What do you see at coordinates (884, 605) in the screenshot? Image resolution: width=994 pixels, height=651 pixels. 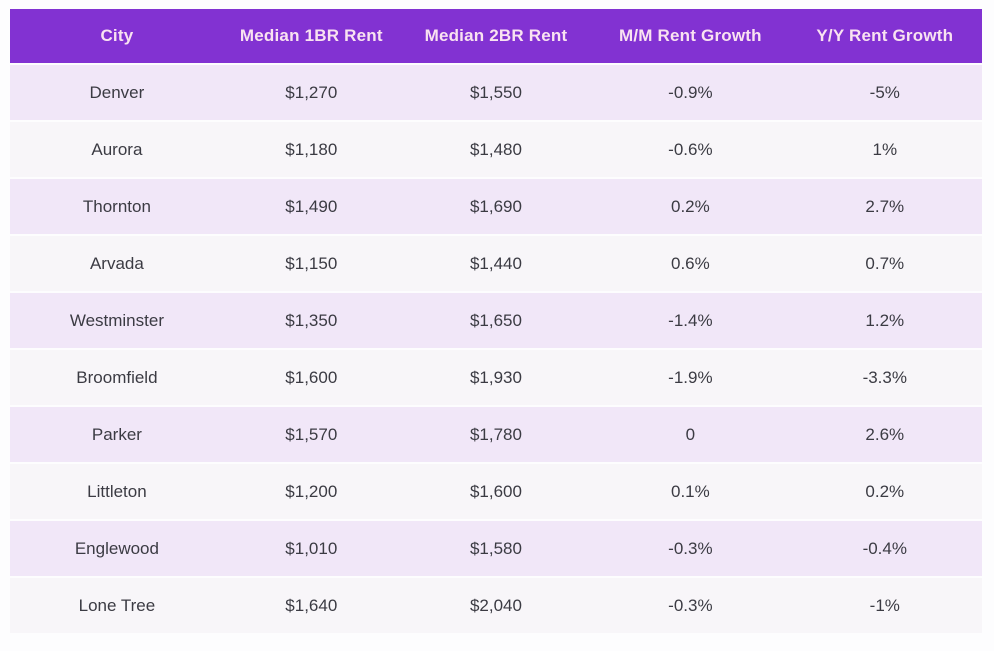 I see `cell-yy-rent-growth: -1%` at bounding box center [884, 605].